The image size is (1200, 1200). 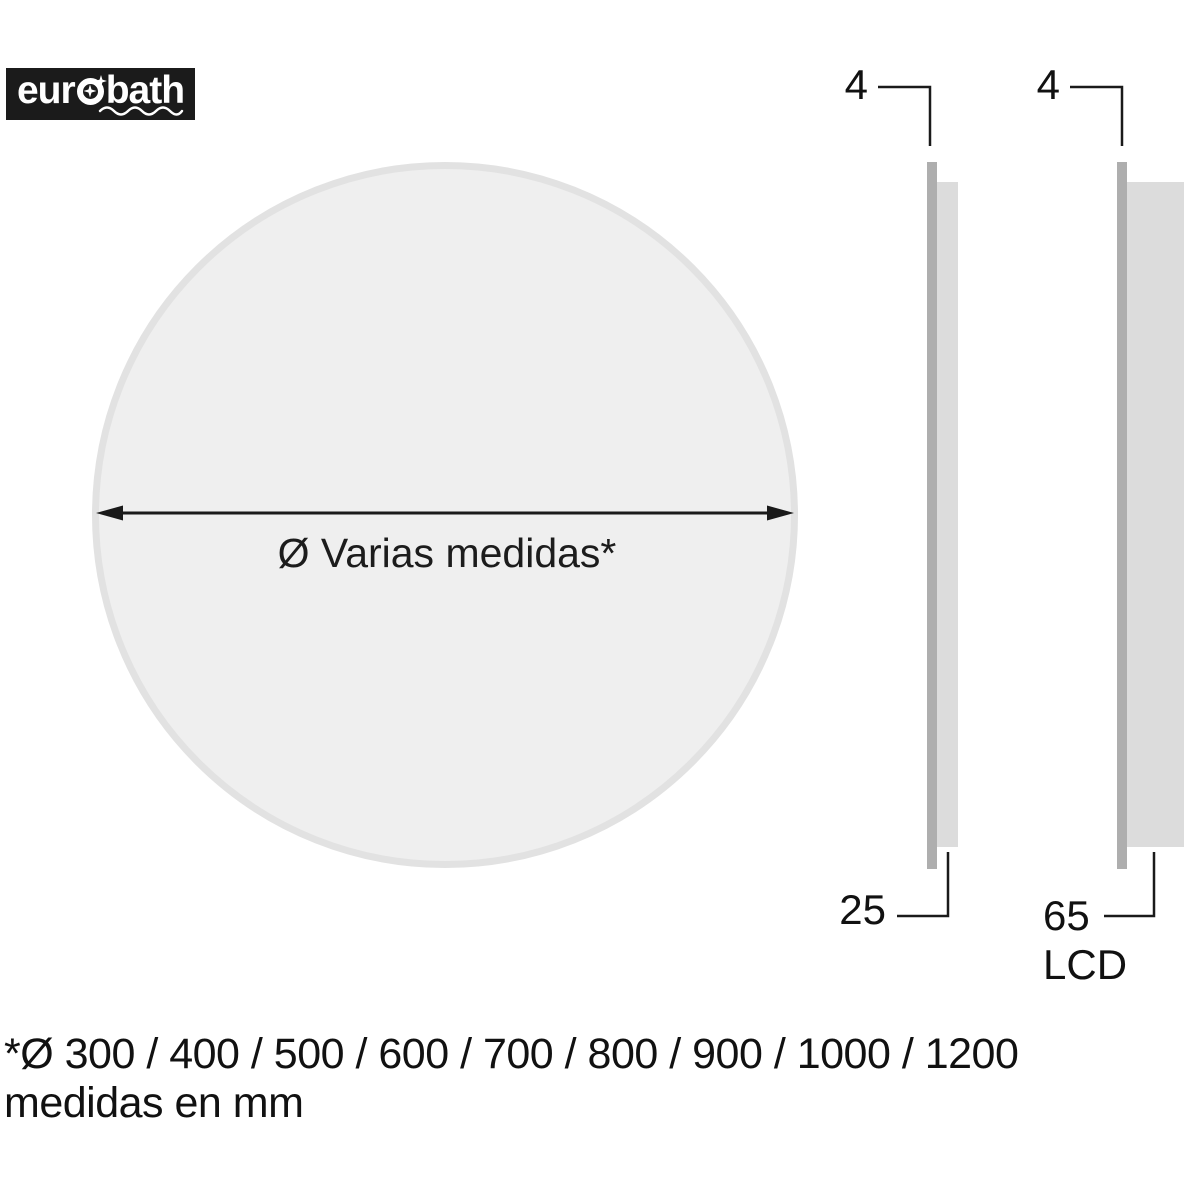 What do you see at coordinates (447, 553) in the screenshot?
I see `diameter-label: Ø Varias medidas*` at bounding box center [447, 553].